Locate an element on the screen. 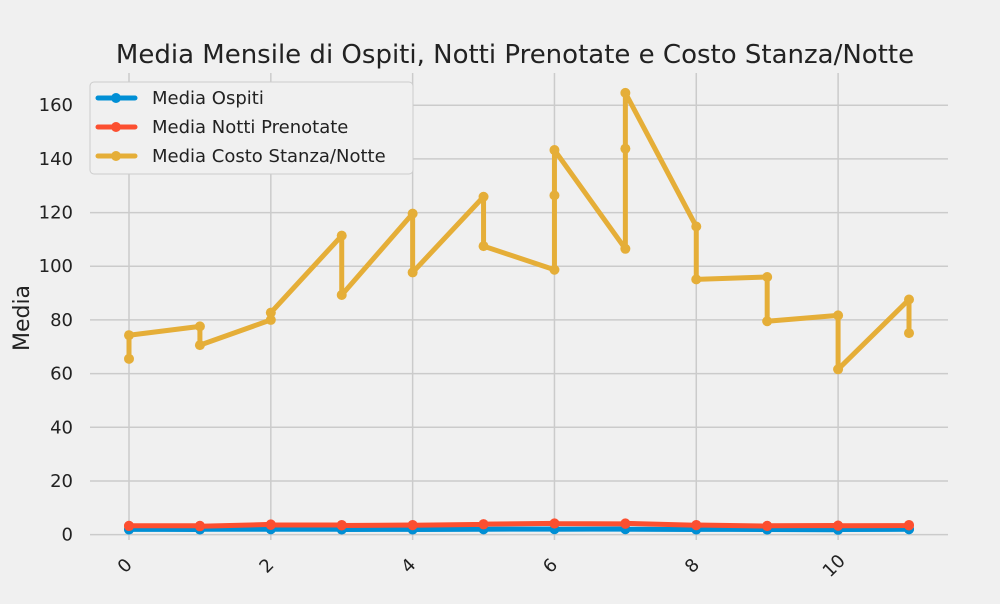  y-tick-label: 20 is located at coordinates (61, 481).